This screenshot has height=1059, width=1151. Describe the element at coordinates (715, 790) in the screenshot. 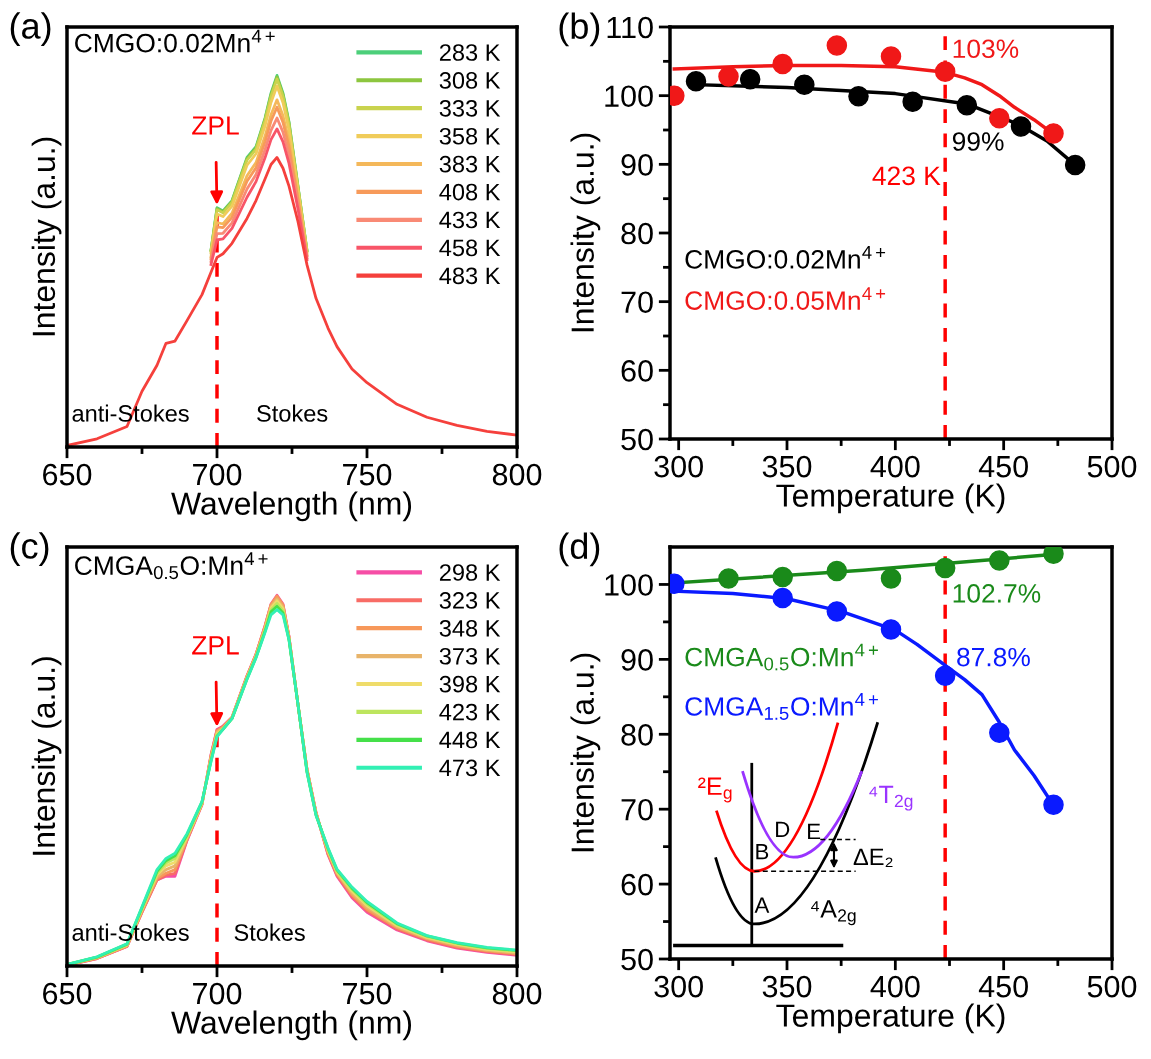

I see `annotation: ²E$_{g}$` at that location.